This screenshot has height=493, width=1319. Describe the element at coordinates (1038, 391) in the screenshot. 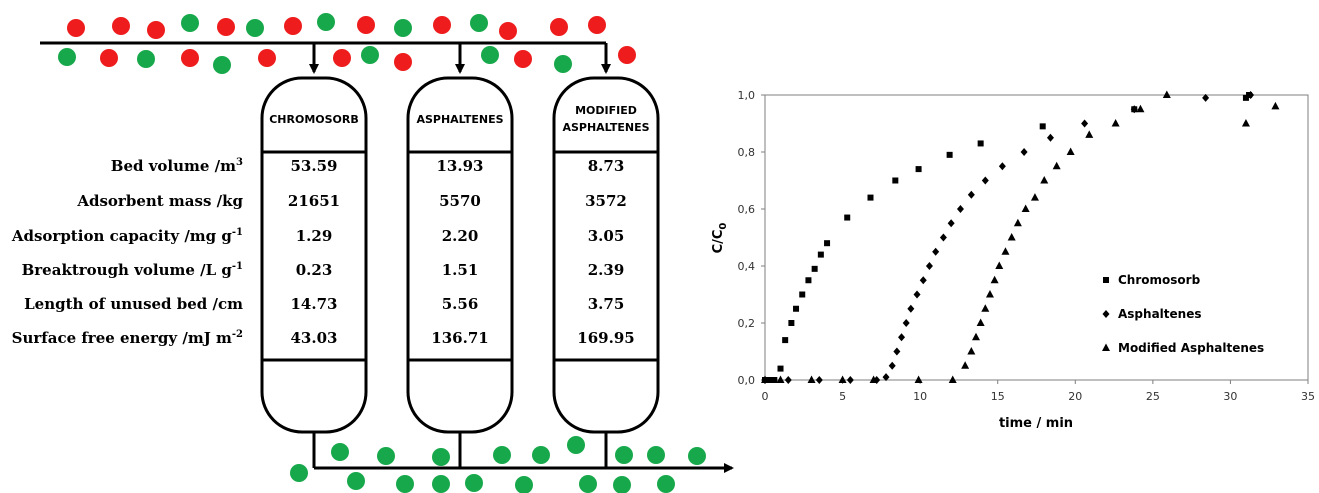

I see `x-axis-ticks: 0 5 10 15 20 25 30 35` at that location.